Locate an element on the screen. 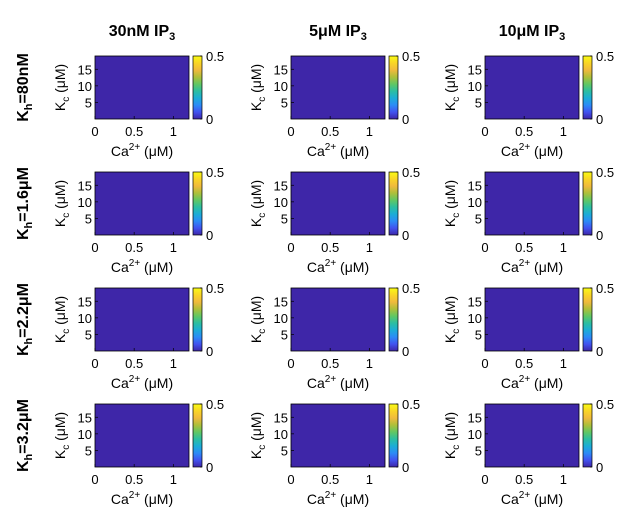 This screenshot has width=626, height=518. row-header-1: Kh=1.6μM is located at coordinates (25, 203).